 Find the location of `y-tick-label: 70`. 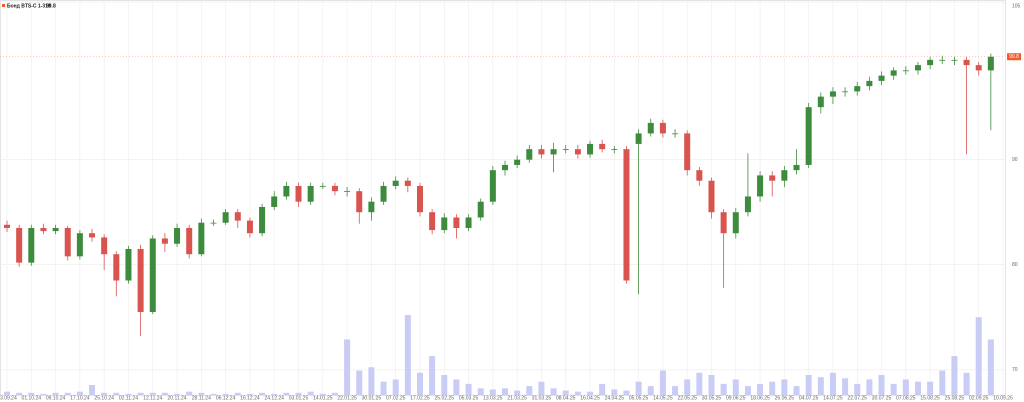

y-tick-label: 70 is located at coordinates (1015, 370).